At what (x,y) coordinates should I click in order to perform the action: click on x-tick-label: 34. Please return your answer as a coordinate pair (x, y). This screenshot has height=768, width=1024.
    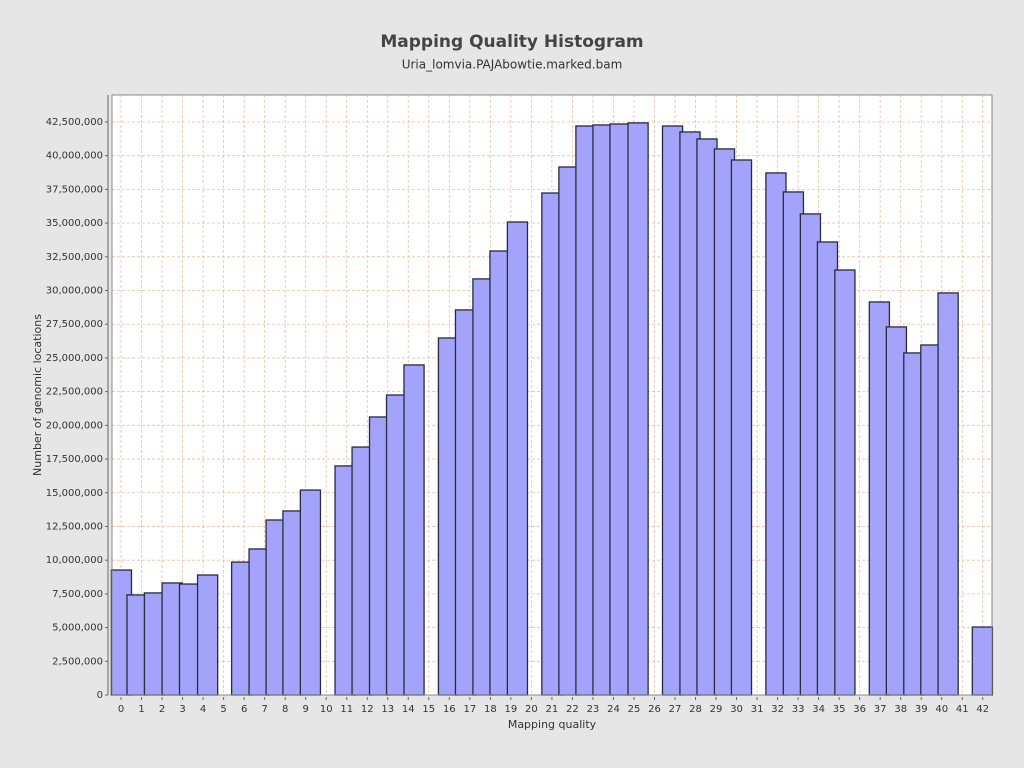
    Looking at the image, I should click on (818, 709).